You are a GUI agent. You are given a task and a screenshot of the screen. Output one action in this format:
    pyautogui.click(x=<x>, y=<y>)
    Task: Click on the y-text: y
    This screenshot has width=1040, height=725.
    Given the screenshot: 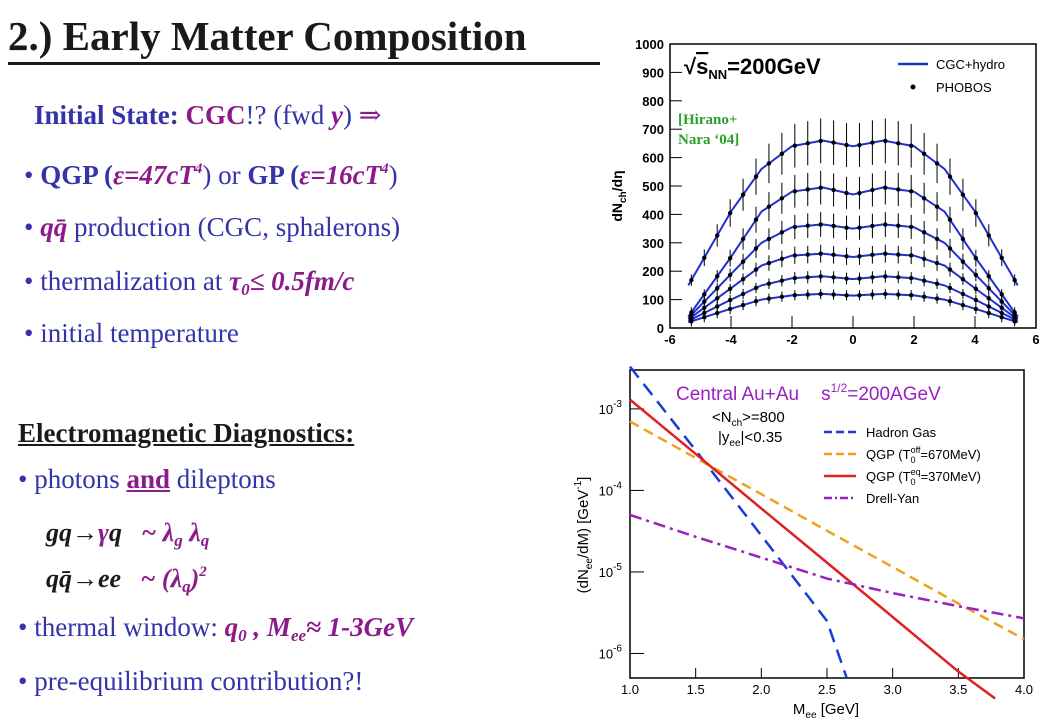 What is the action you would take?
    pyautogui.click(x=336, y=115)
    